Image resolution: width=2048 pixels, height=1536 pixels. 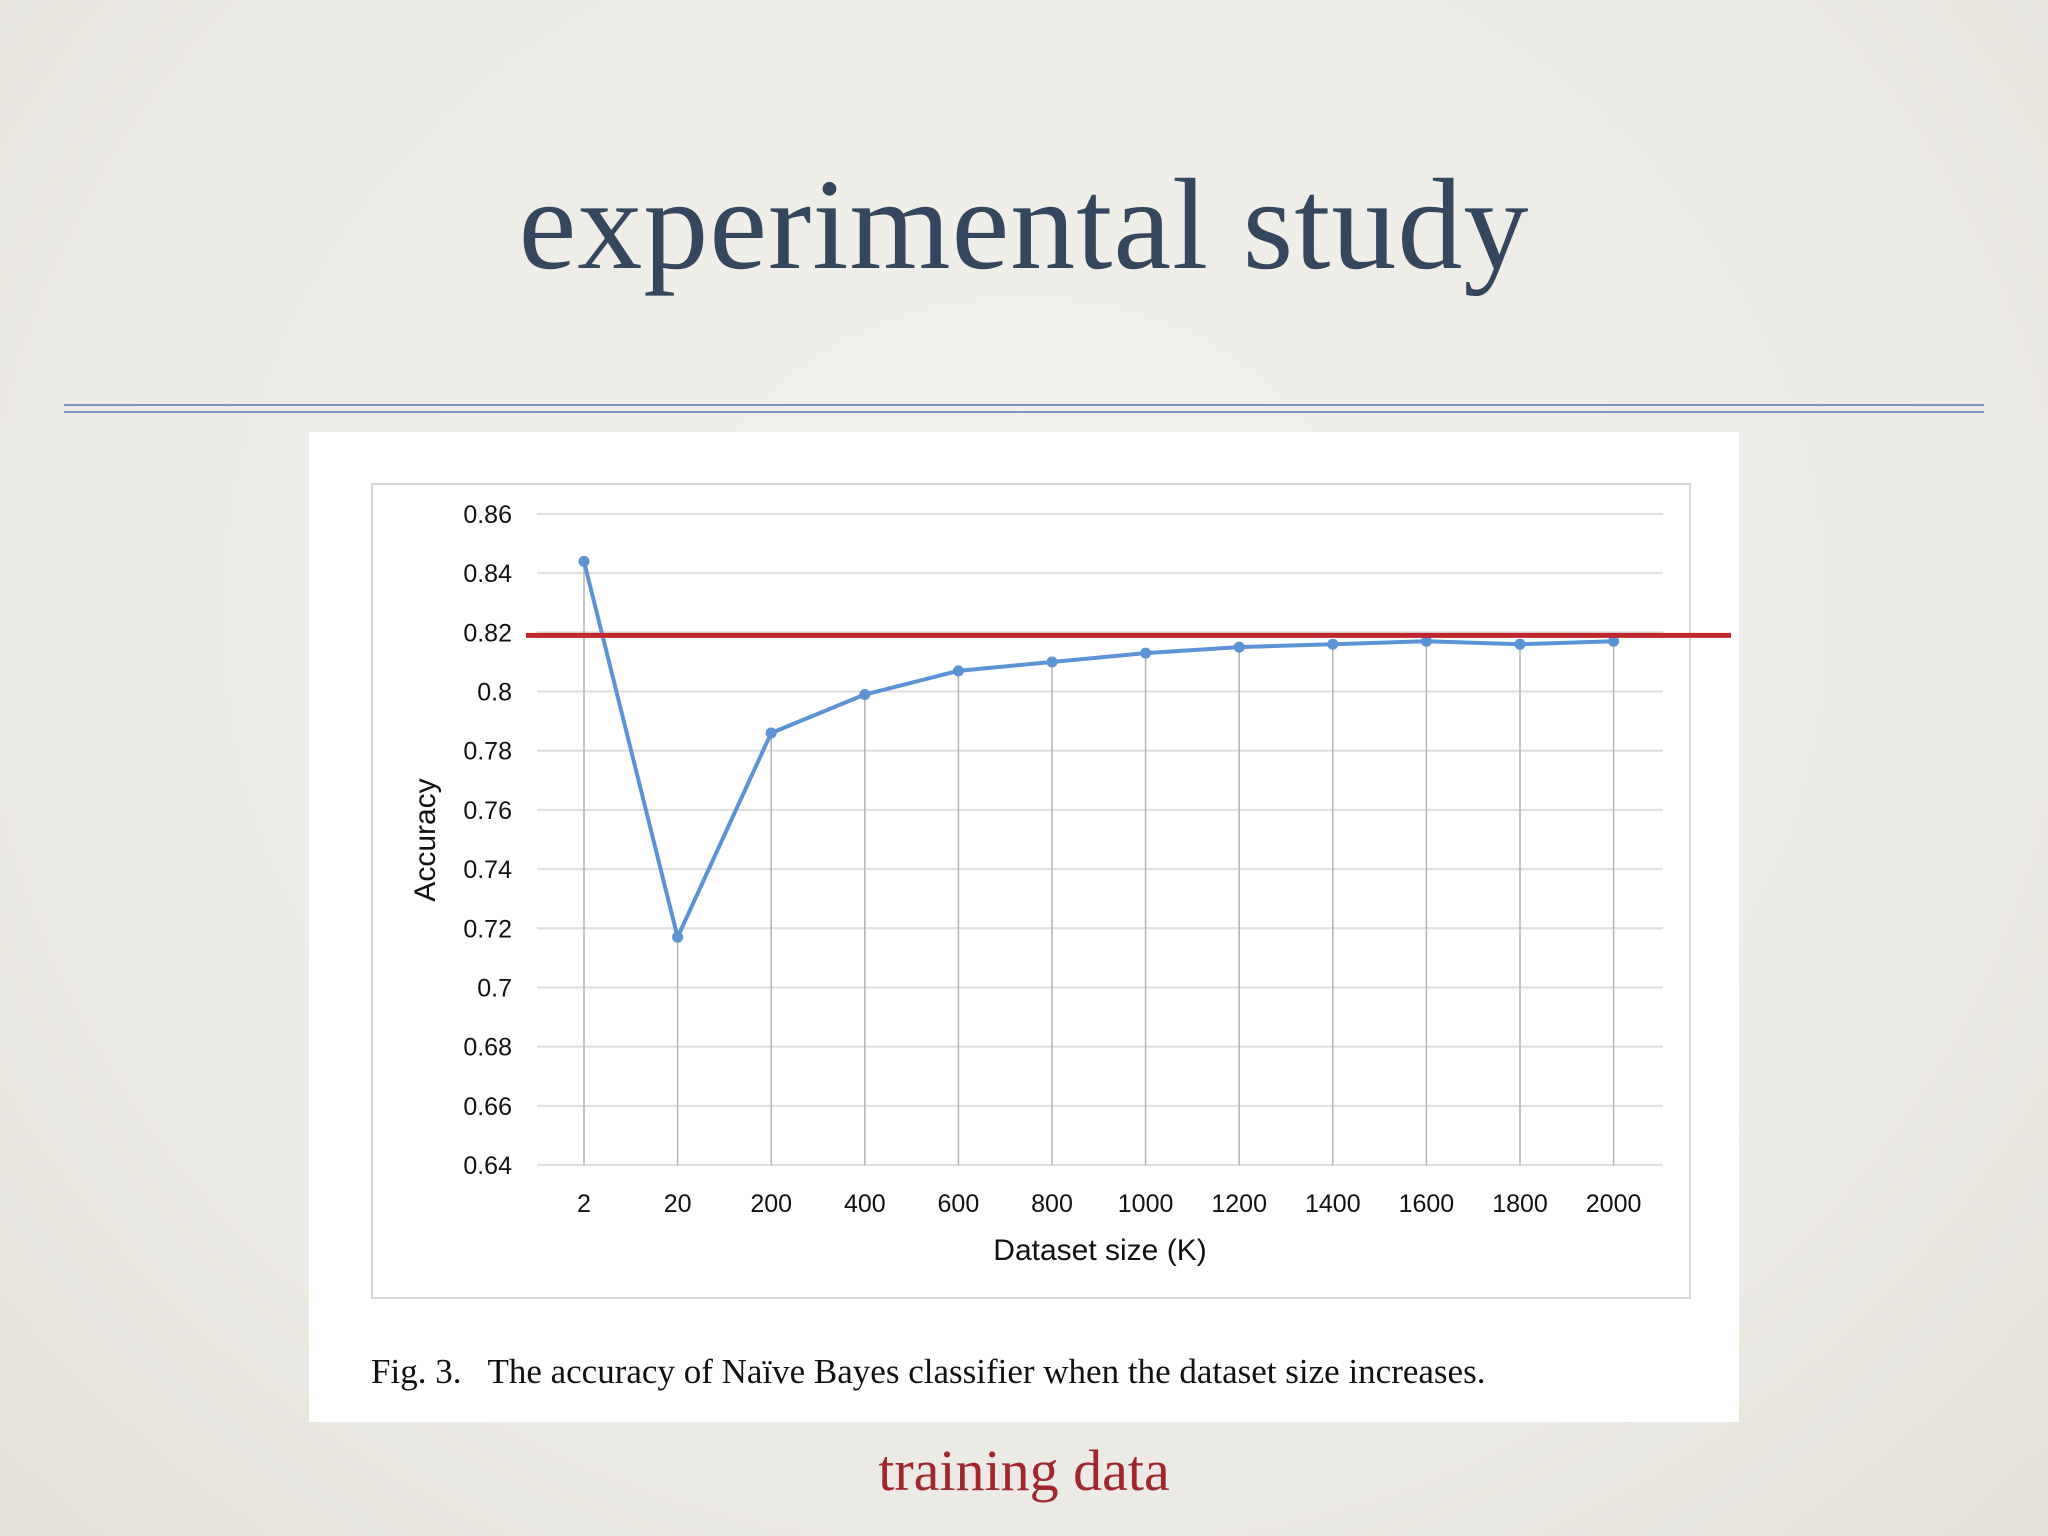 I want to click on y-tick-label: 0.7, so click(x=494, y=988).